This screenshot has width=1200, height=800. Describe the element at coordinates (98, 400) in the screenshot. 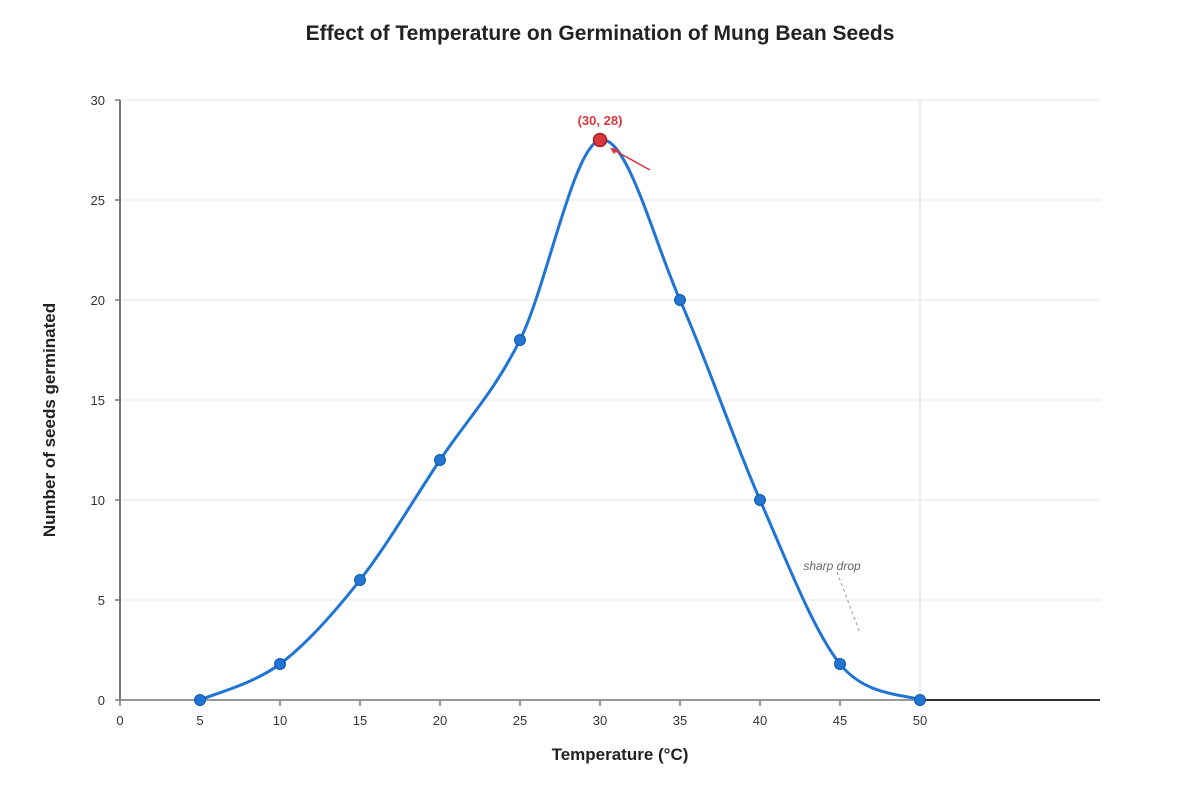

I see `y-tick-label: 15` at that location.